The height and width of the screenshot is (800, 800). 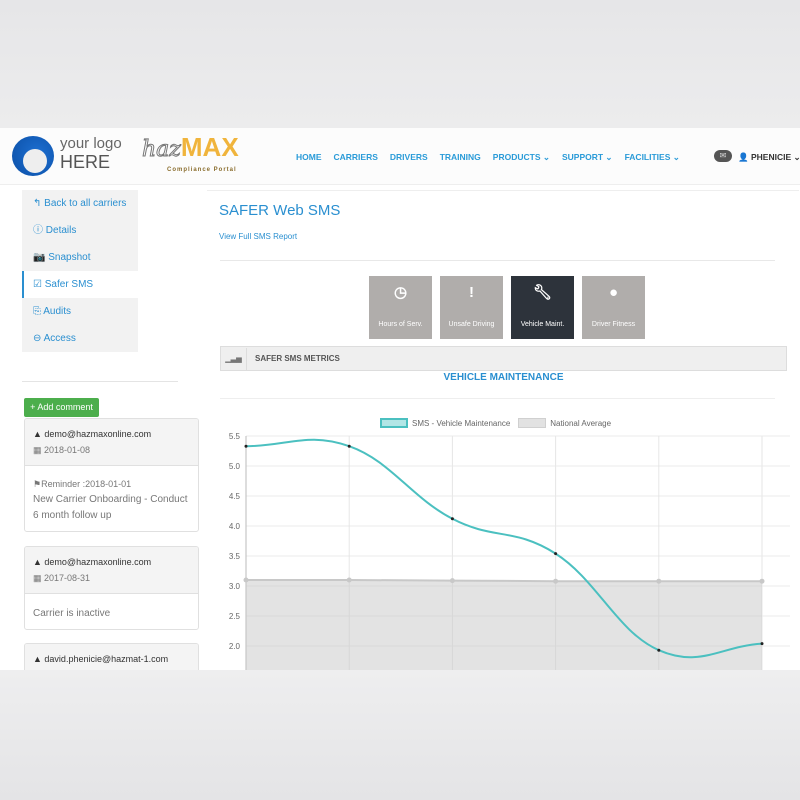 I want to click on hazmax-logo: hazMAX Compliance Portal, so click(x=190, y=156).